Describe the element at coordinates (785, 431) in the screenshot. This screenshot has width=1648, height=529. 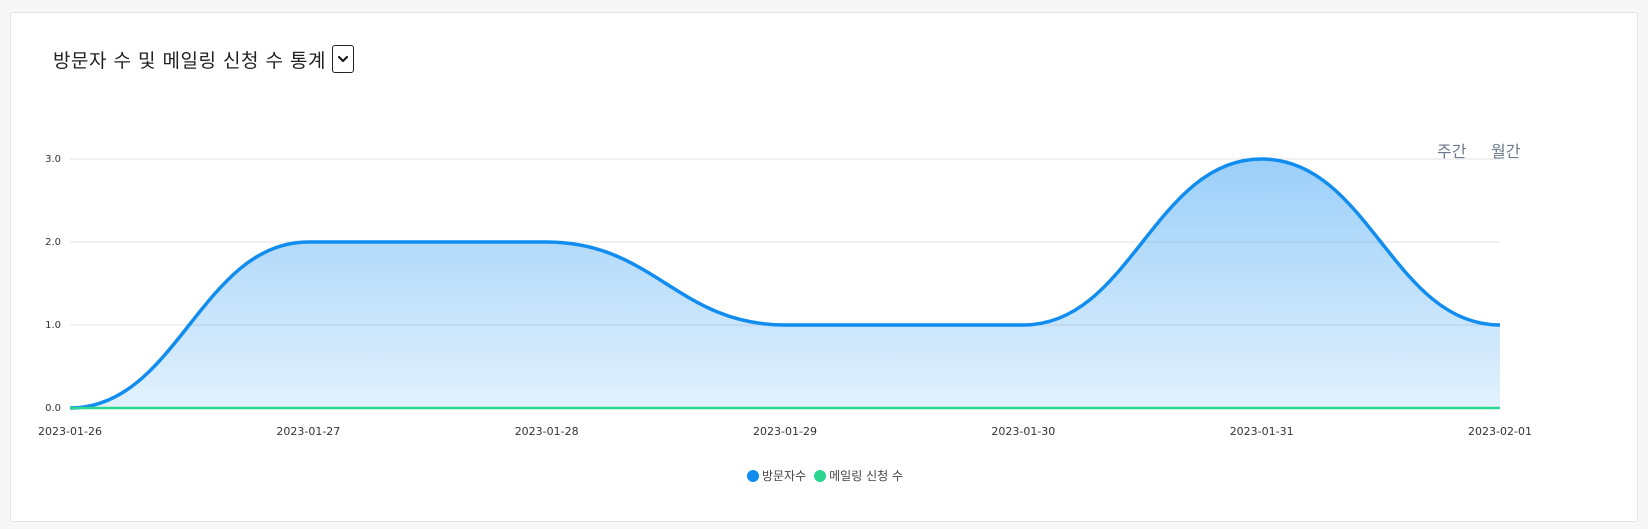
I see `x-tick-label: 2023-01-29` at that location.